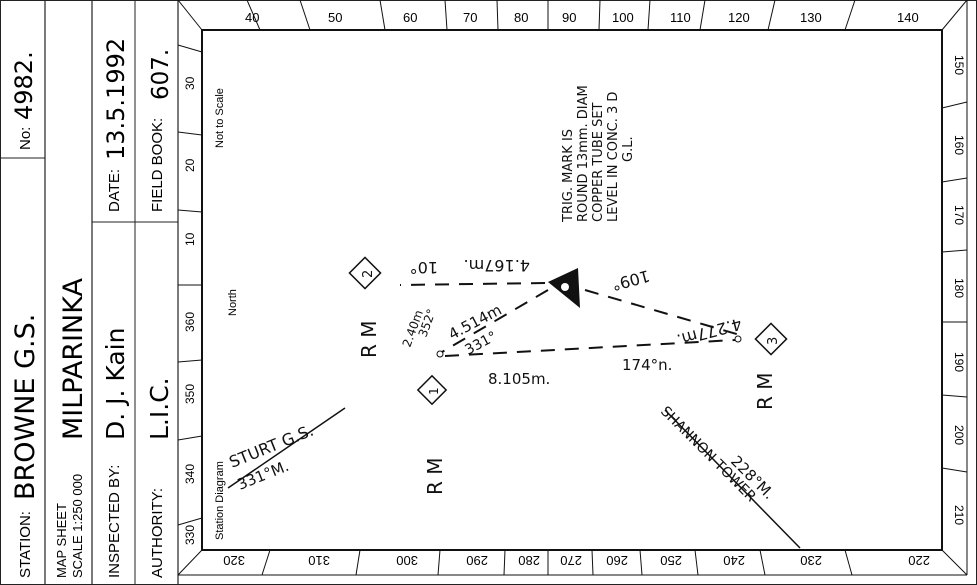  What do you see at coordinates (319, 560) in the screenshot?
I see `tick-label: 310` at bounding box center [319, 560].